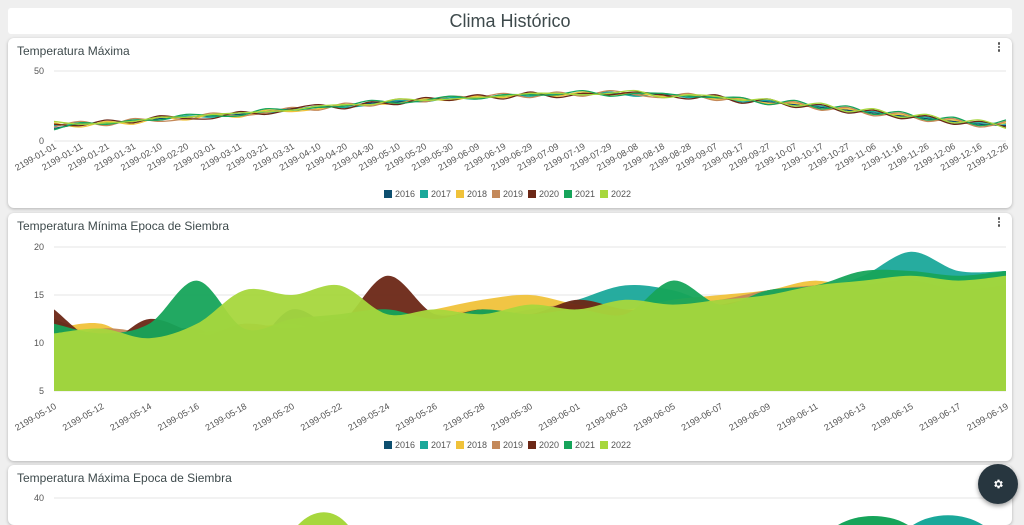 This screenshot has width=1024, height=525. What do you see at coordinates (702, 417) in the screenshot?
I see `x-tick-label: 2199-06-07` at bounding box center [702, 417].